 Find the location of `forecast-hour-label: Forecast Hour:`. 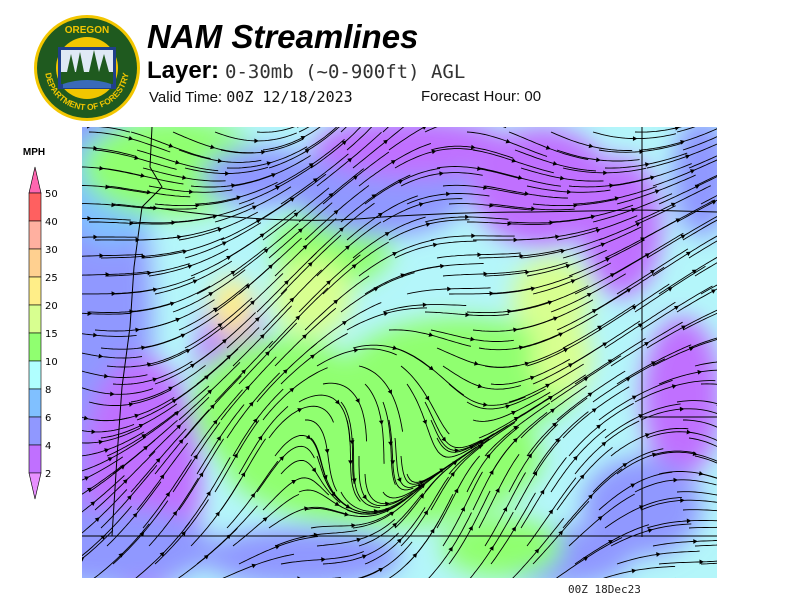

forecast-hour-label: Forecast Hour: is located at coordinates (471, 96).